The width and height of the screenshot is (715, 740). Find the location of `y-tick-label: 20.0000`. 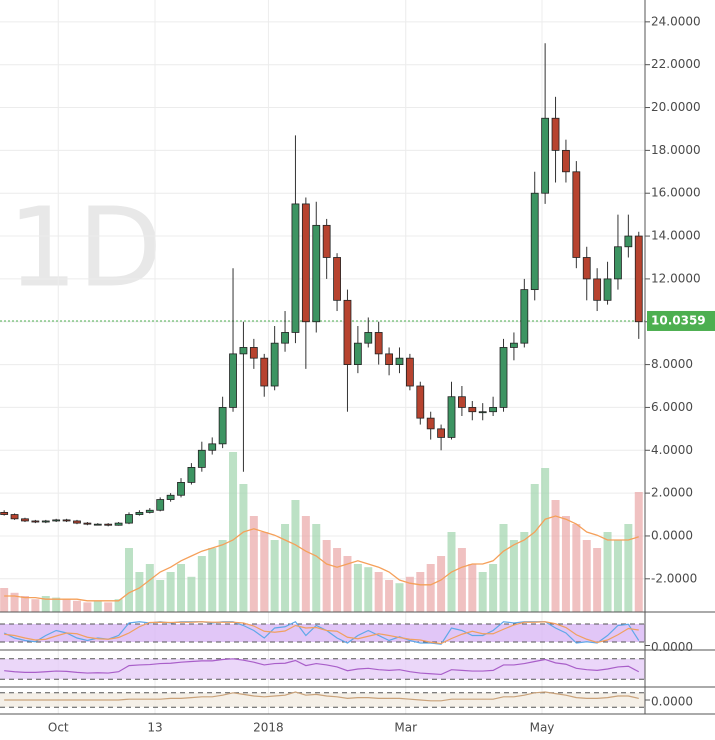

y-tick-label: 20.0000 is located at coordinates (676, 107).